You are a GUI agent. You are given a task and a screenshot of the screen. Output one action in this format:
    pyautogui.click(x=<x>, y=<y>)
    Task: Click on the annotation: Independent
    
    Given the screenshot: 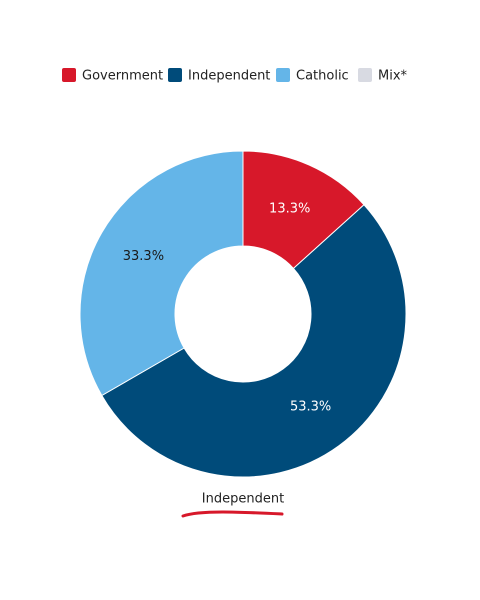 What is the action you would take?
    pyautogui.click(x=243, y=499)
    